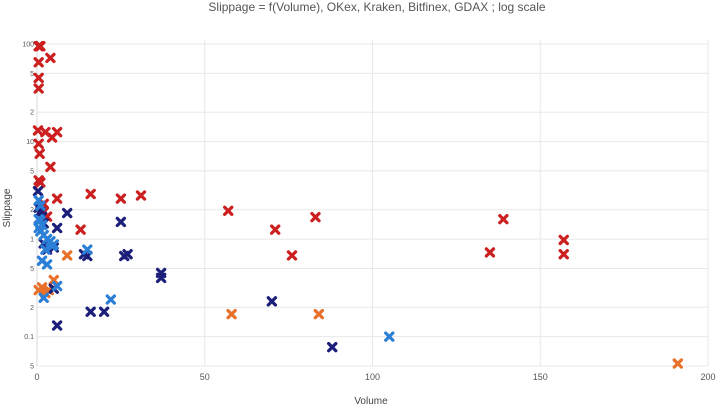 The image size is (722, 409). I want to click on y-axis-title: Slippage, so click(7, 207).